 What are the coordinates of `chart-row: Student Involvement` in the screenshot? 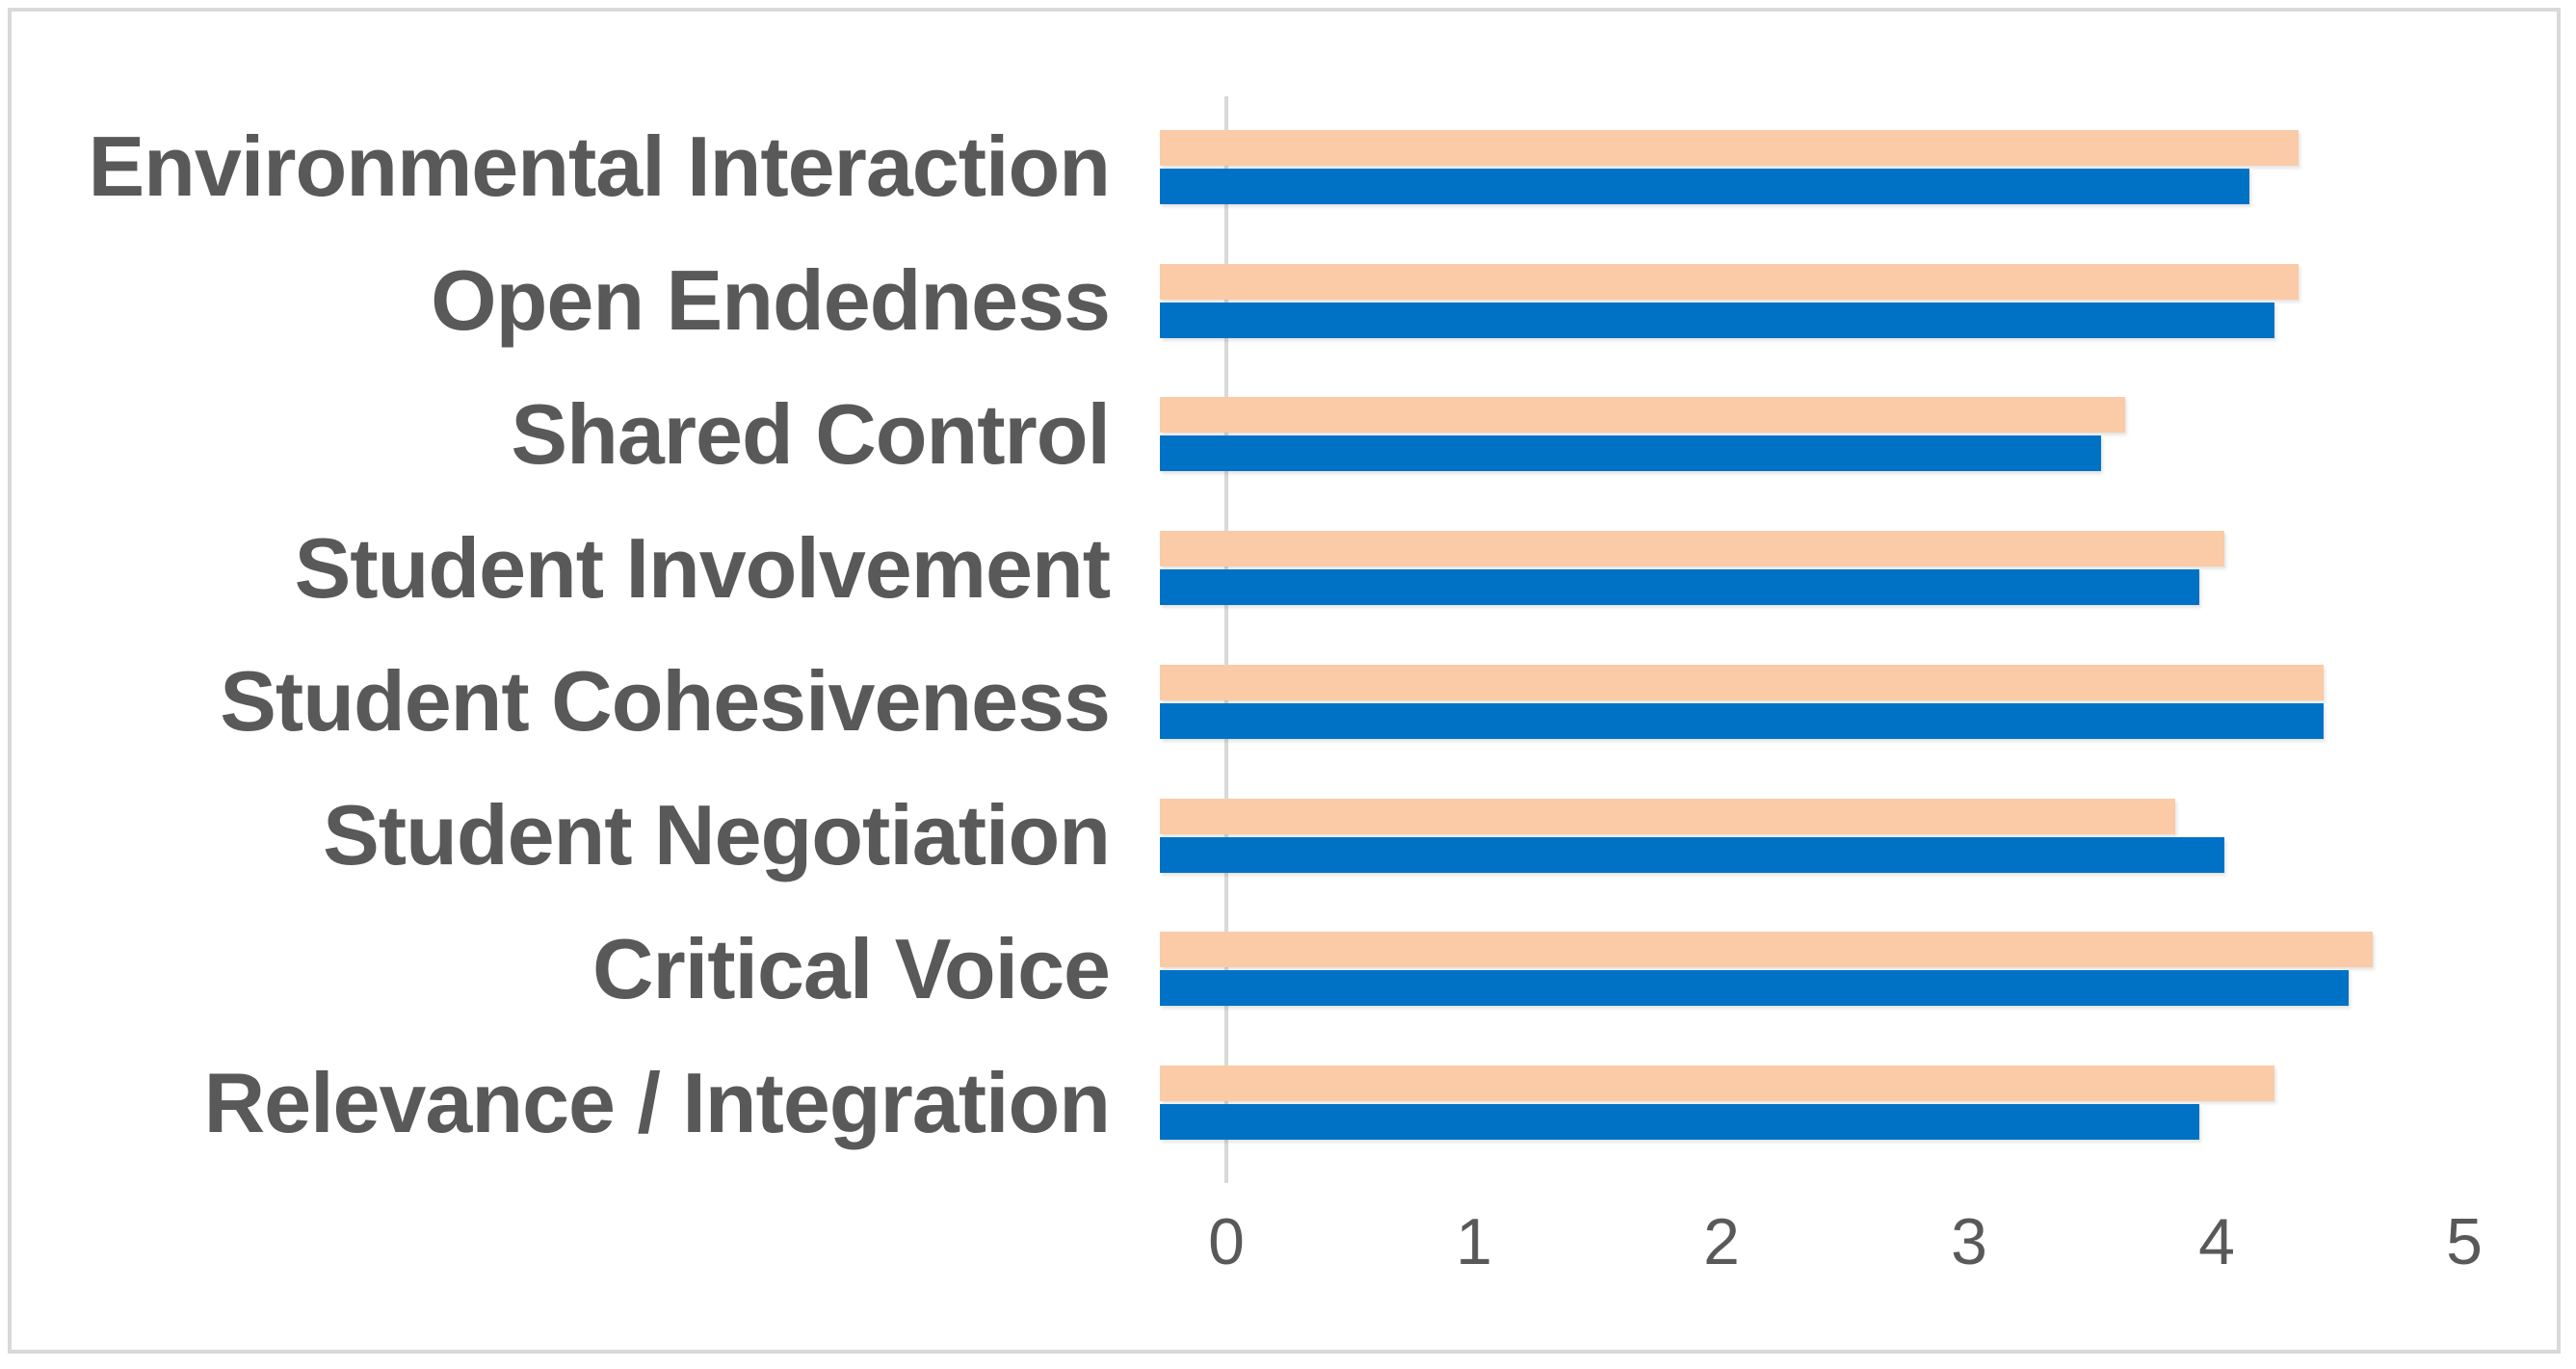 It's located at (1294, 568).